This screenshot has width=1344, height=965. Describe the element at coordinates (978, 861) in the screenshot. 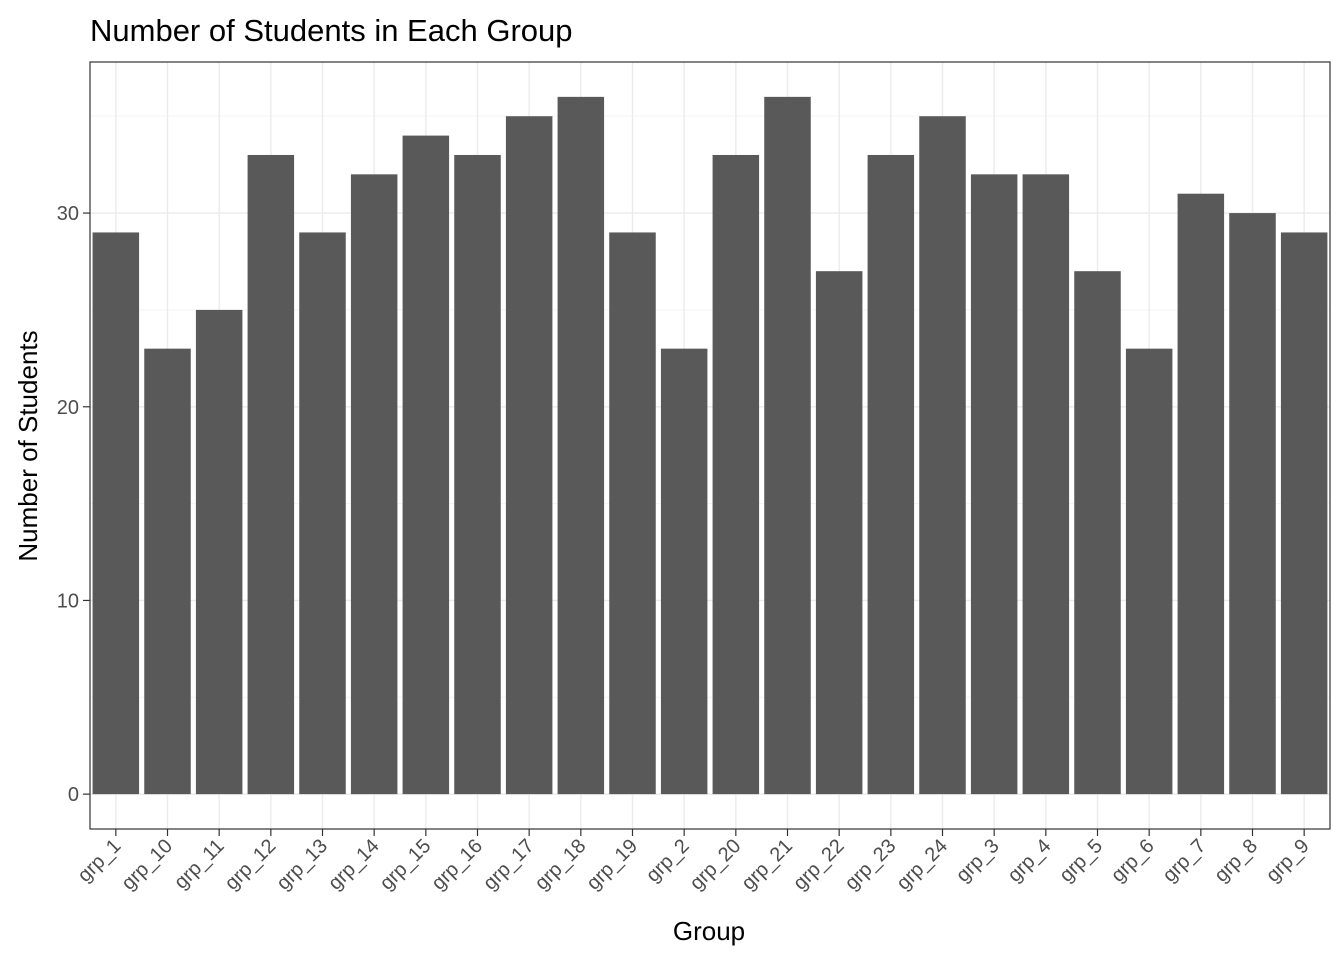

I see `x-tick-label: grp_3` at that location.